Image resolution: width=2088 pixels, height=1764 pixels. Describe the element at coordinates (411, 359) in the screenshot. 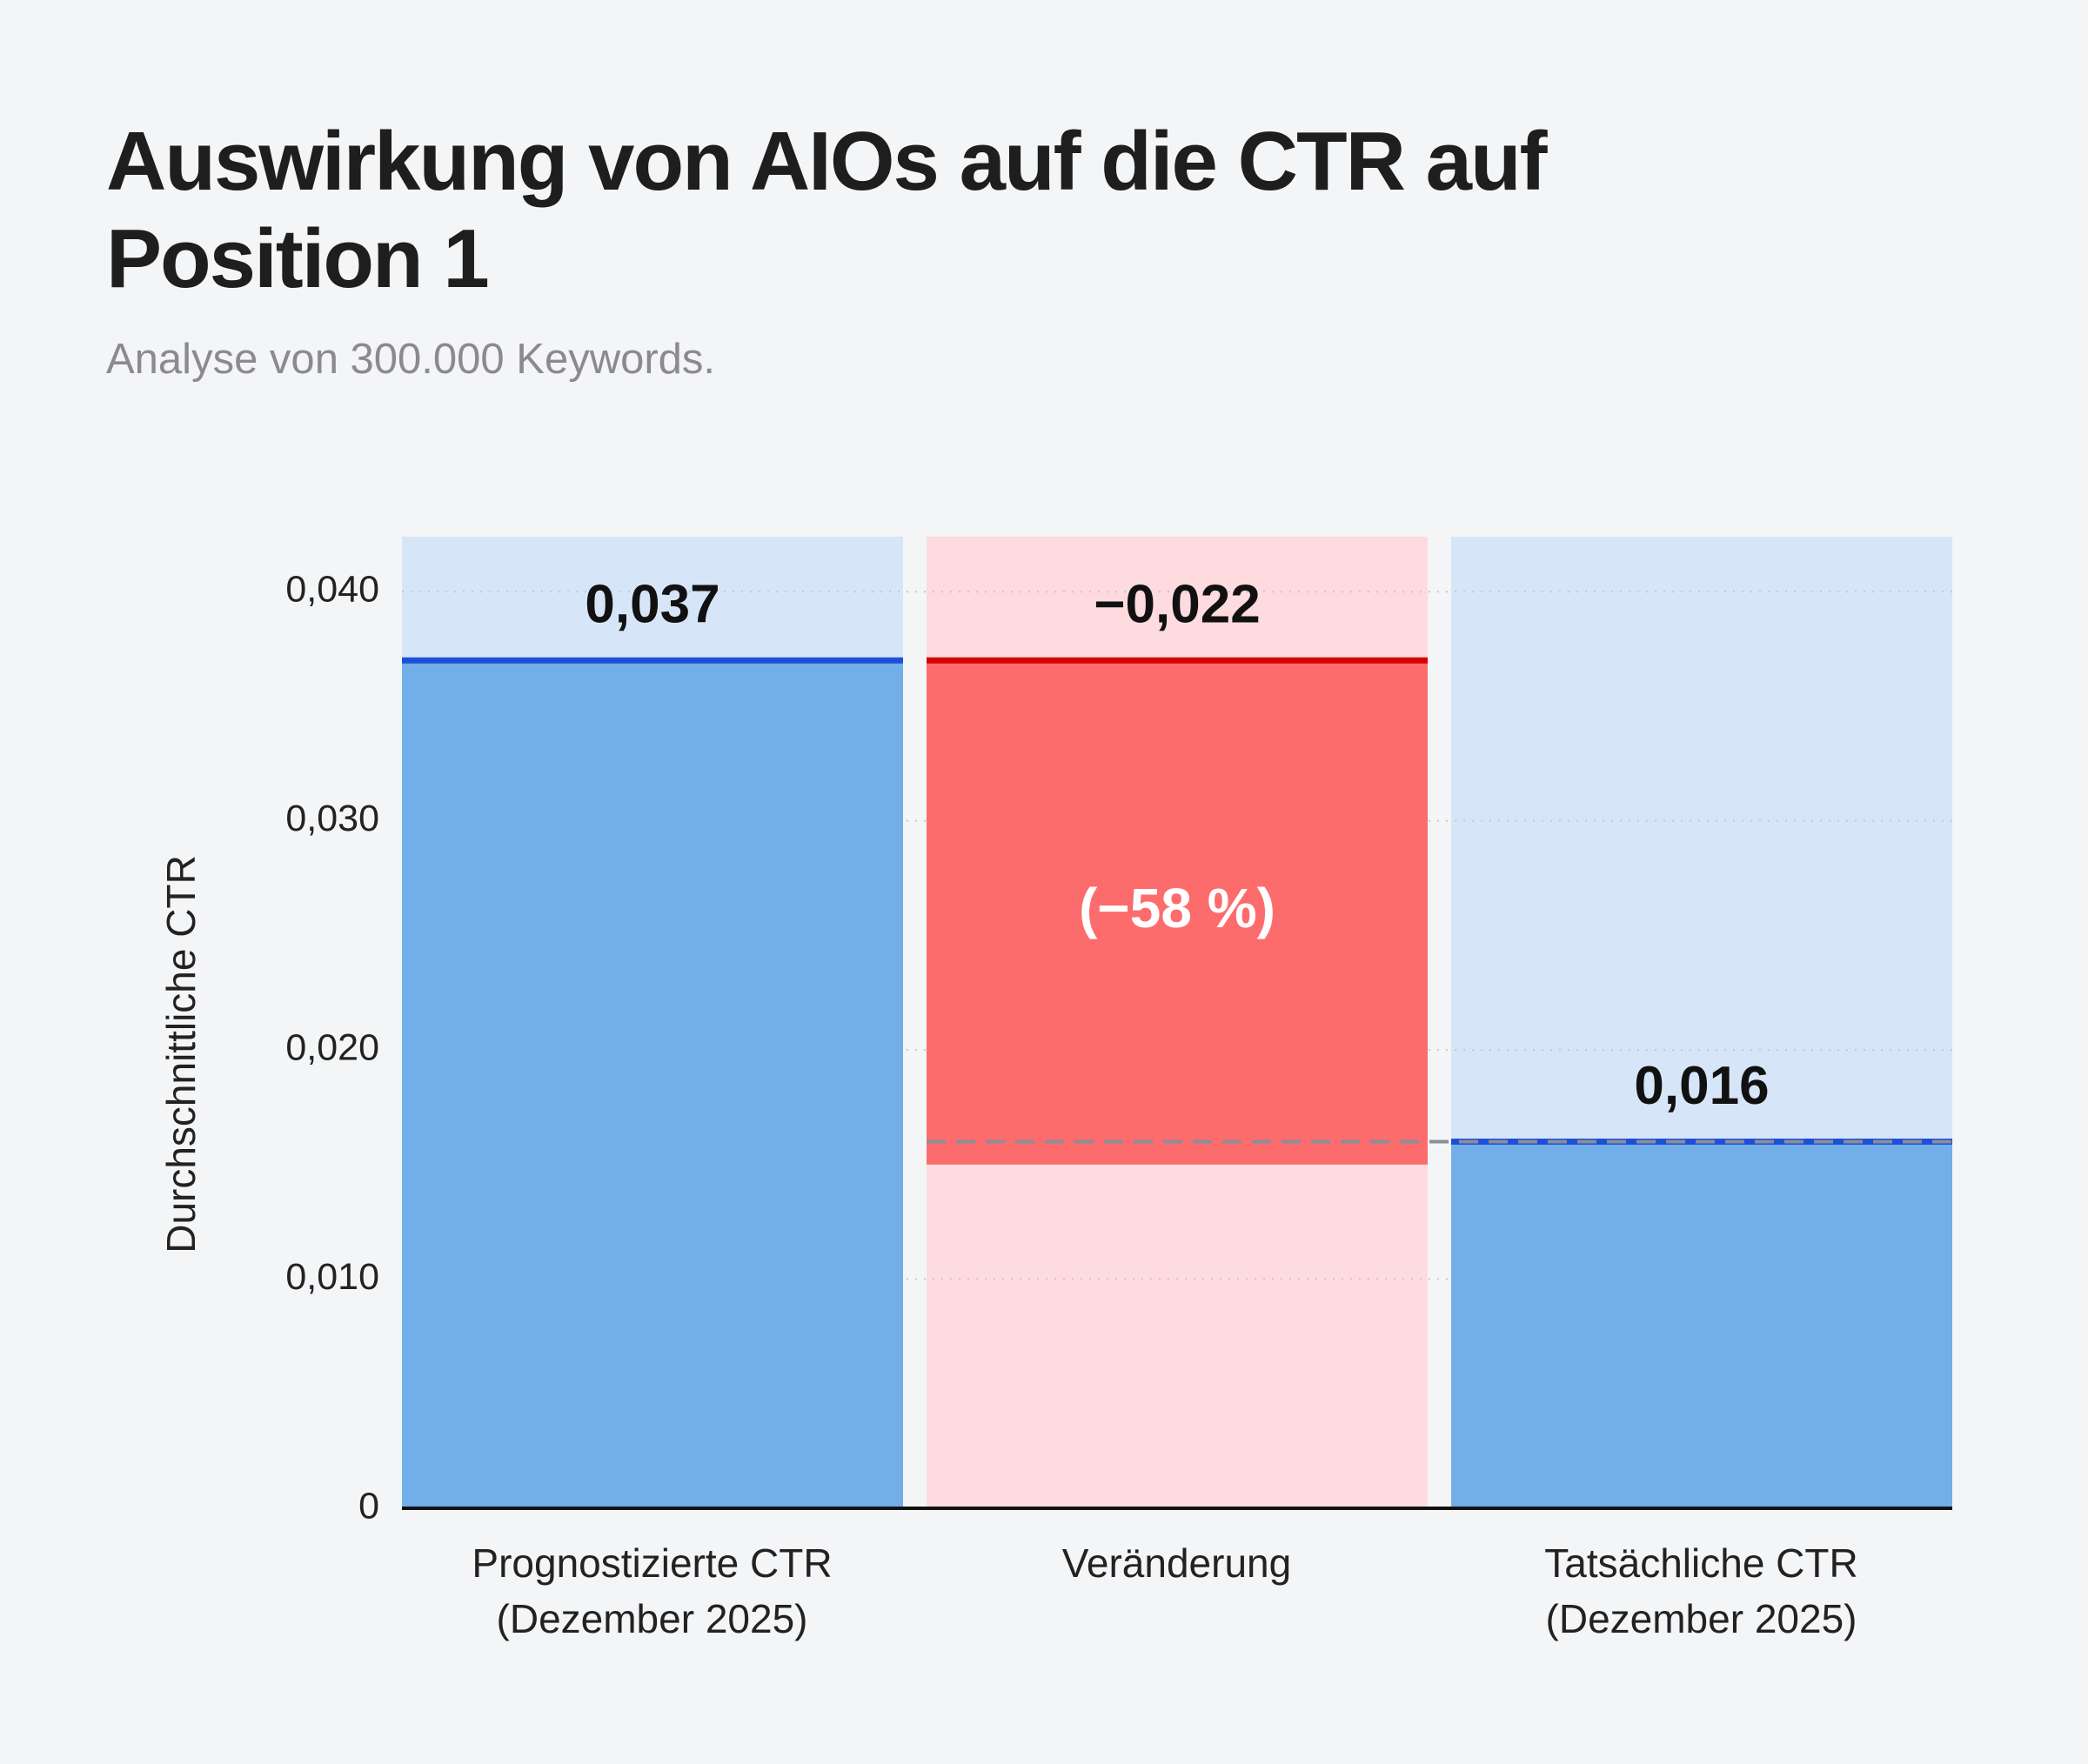

I see `chart-subtitle: Analyse von 300.000 Keywords.` at that location.